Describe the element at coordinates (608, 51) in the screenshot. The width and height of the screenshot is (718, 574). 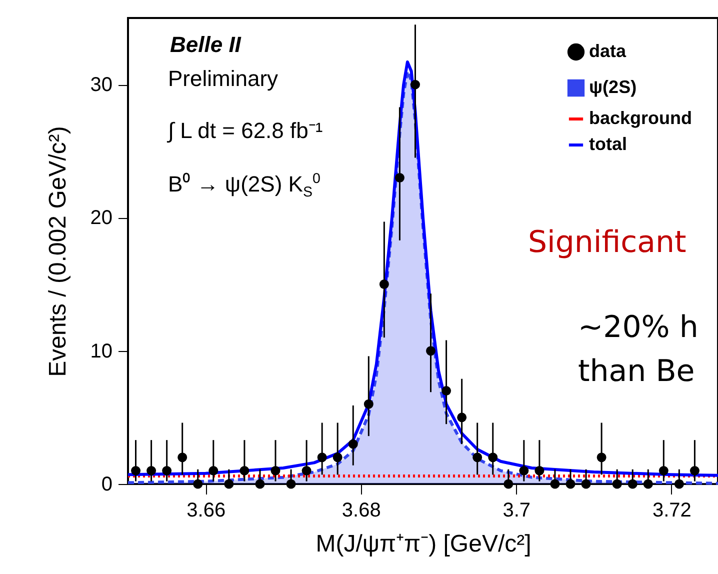
I see `legend-label: data` at that location.